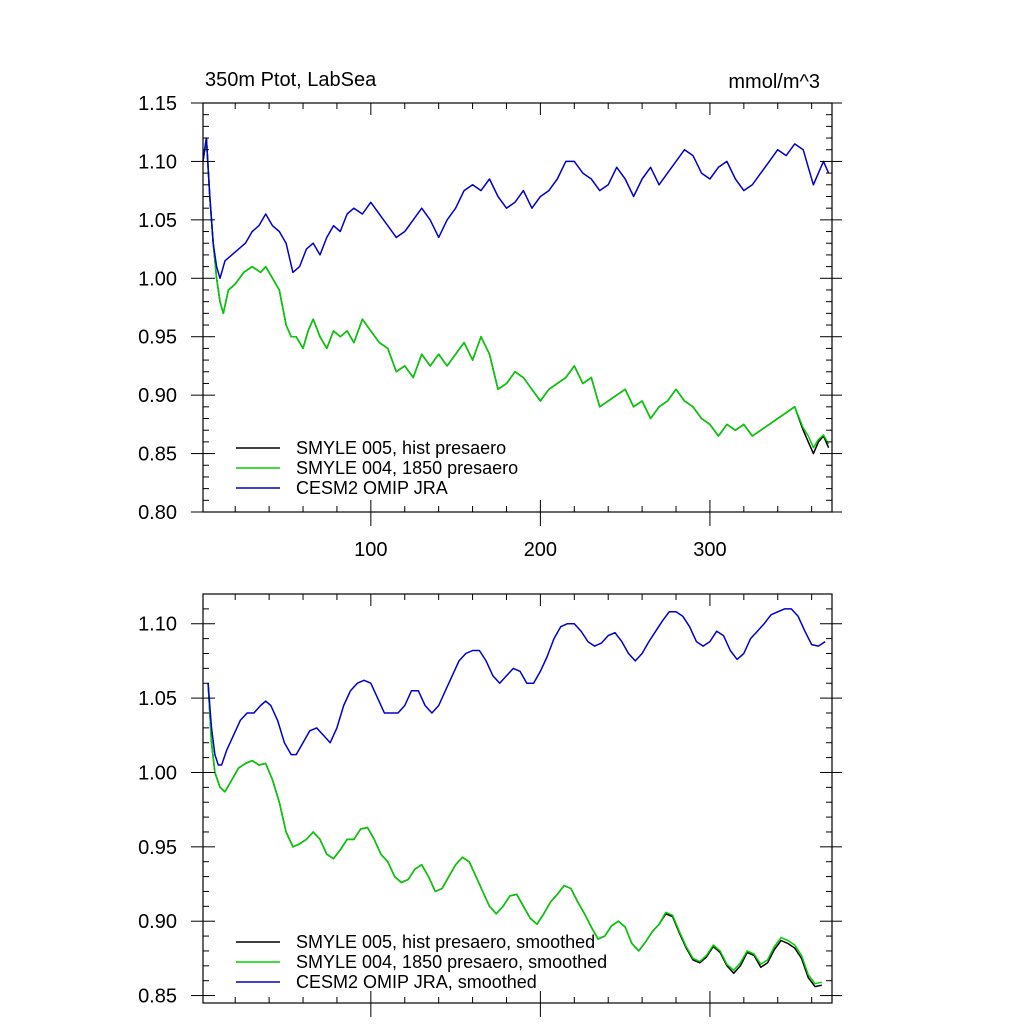  I want to click on bottom-legend-label-1: SMYLE 004, 1850 presaero, smoothed, so click(451, 962).